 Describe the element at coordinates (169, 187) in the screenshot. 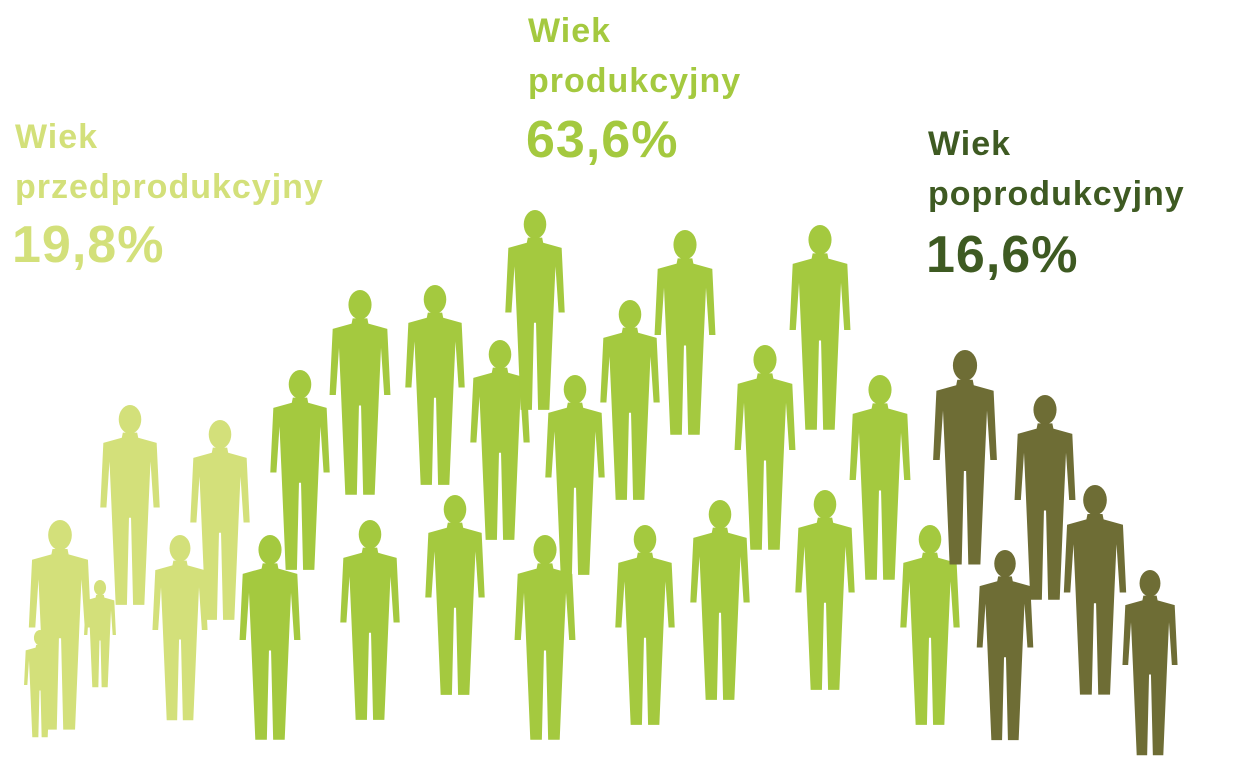

I see `group-line: przedprodukcyjny` at that location.